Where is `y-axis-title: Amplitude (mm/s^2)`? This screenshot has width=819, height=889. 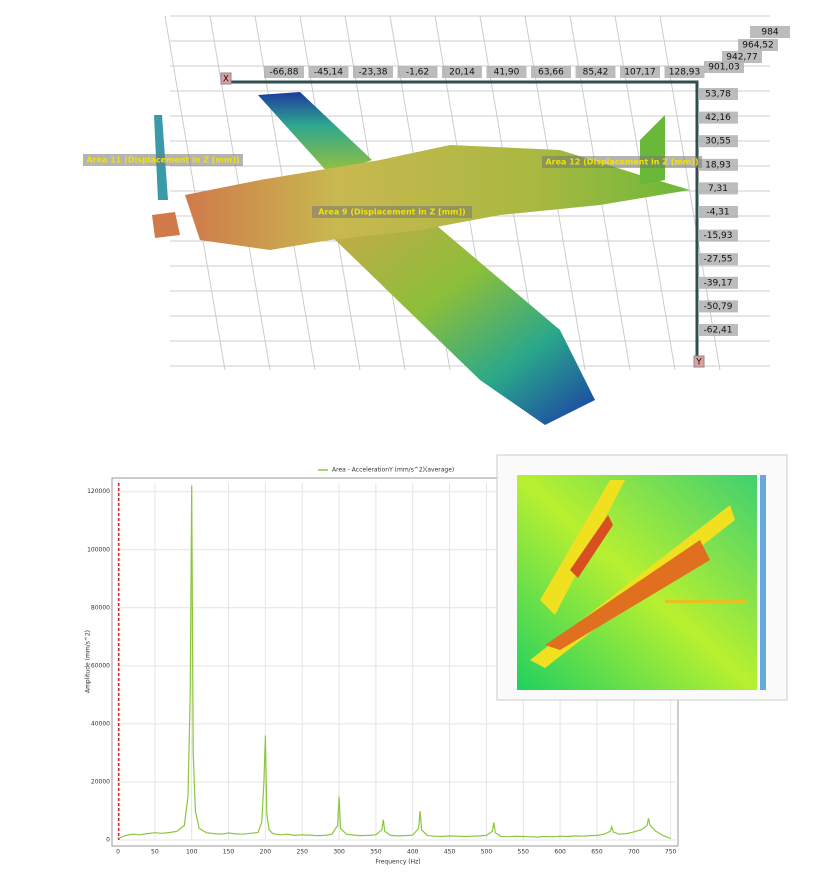
y-axis-title: Amplitude (mm/s^2) is located at coordinates (88, 661).